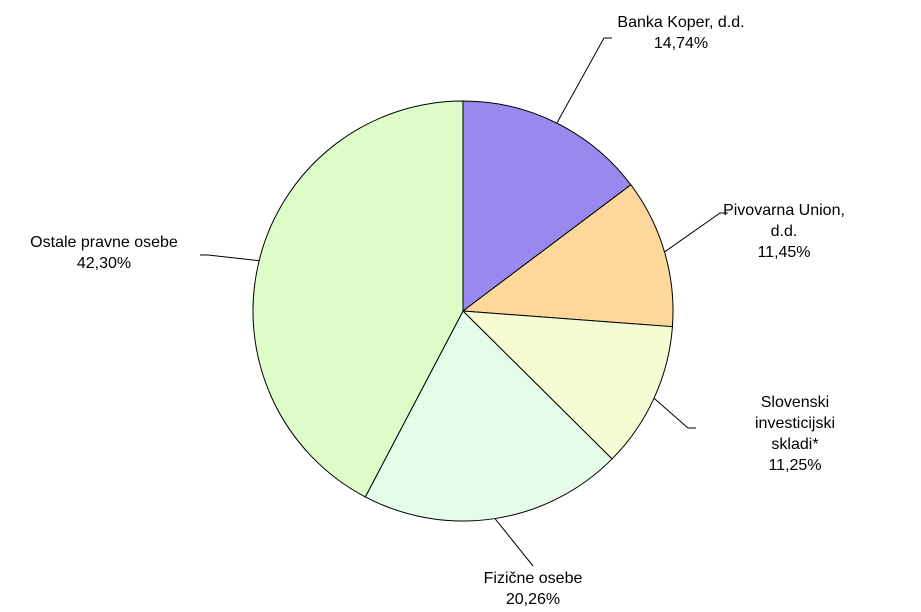 The image size is (921, 612). What do you see at coordinates (680, 33) in the screenshot?
I see `slice-label: Banka Koper, d.d. 14,74%` at bounding box center [680, 33].